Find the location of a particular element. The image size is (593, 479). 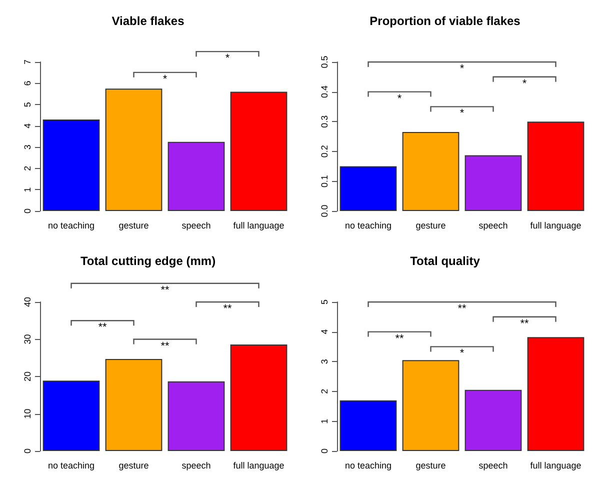

y-tick-label: 0.5 is located at coordinates (325, 62).